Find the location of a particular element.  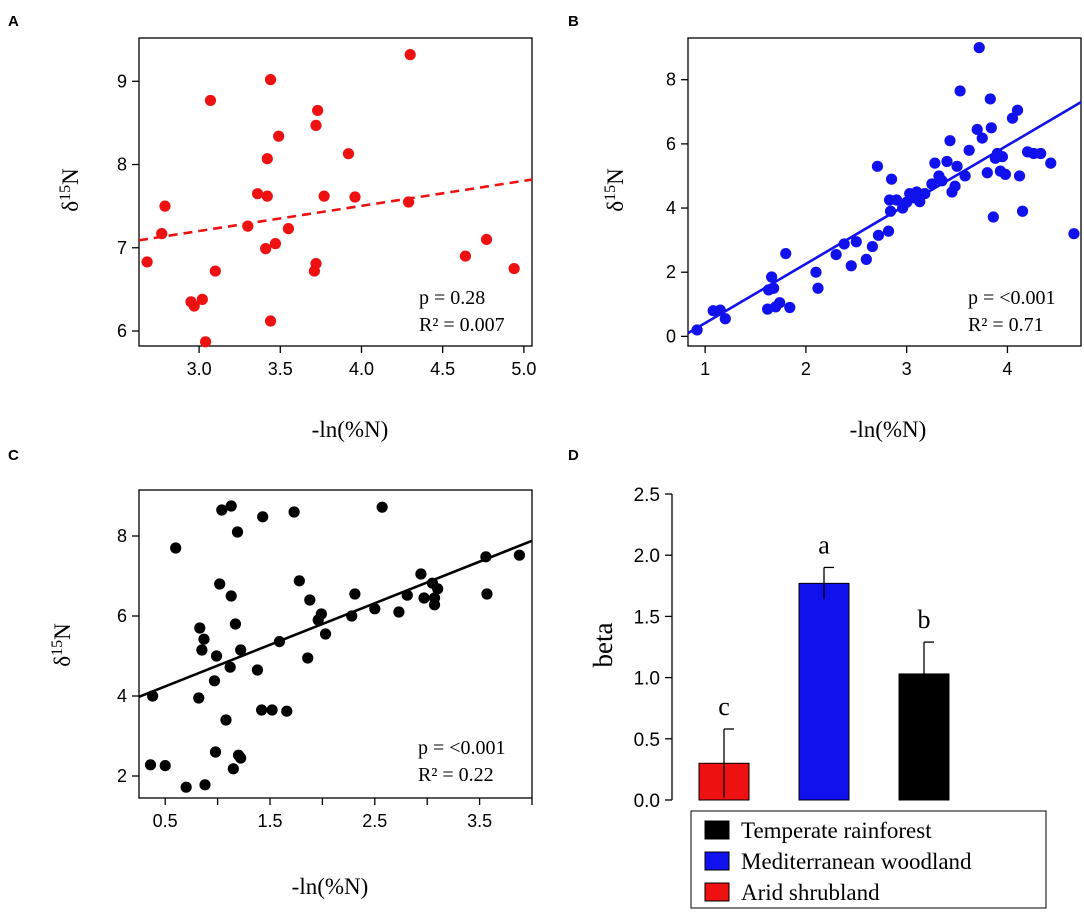

fit-line-c is located at coordinates (335, 619).